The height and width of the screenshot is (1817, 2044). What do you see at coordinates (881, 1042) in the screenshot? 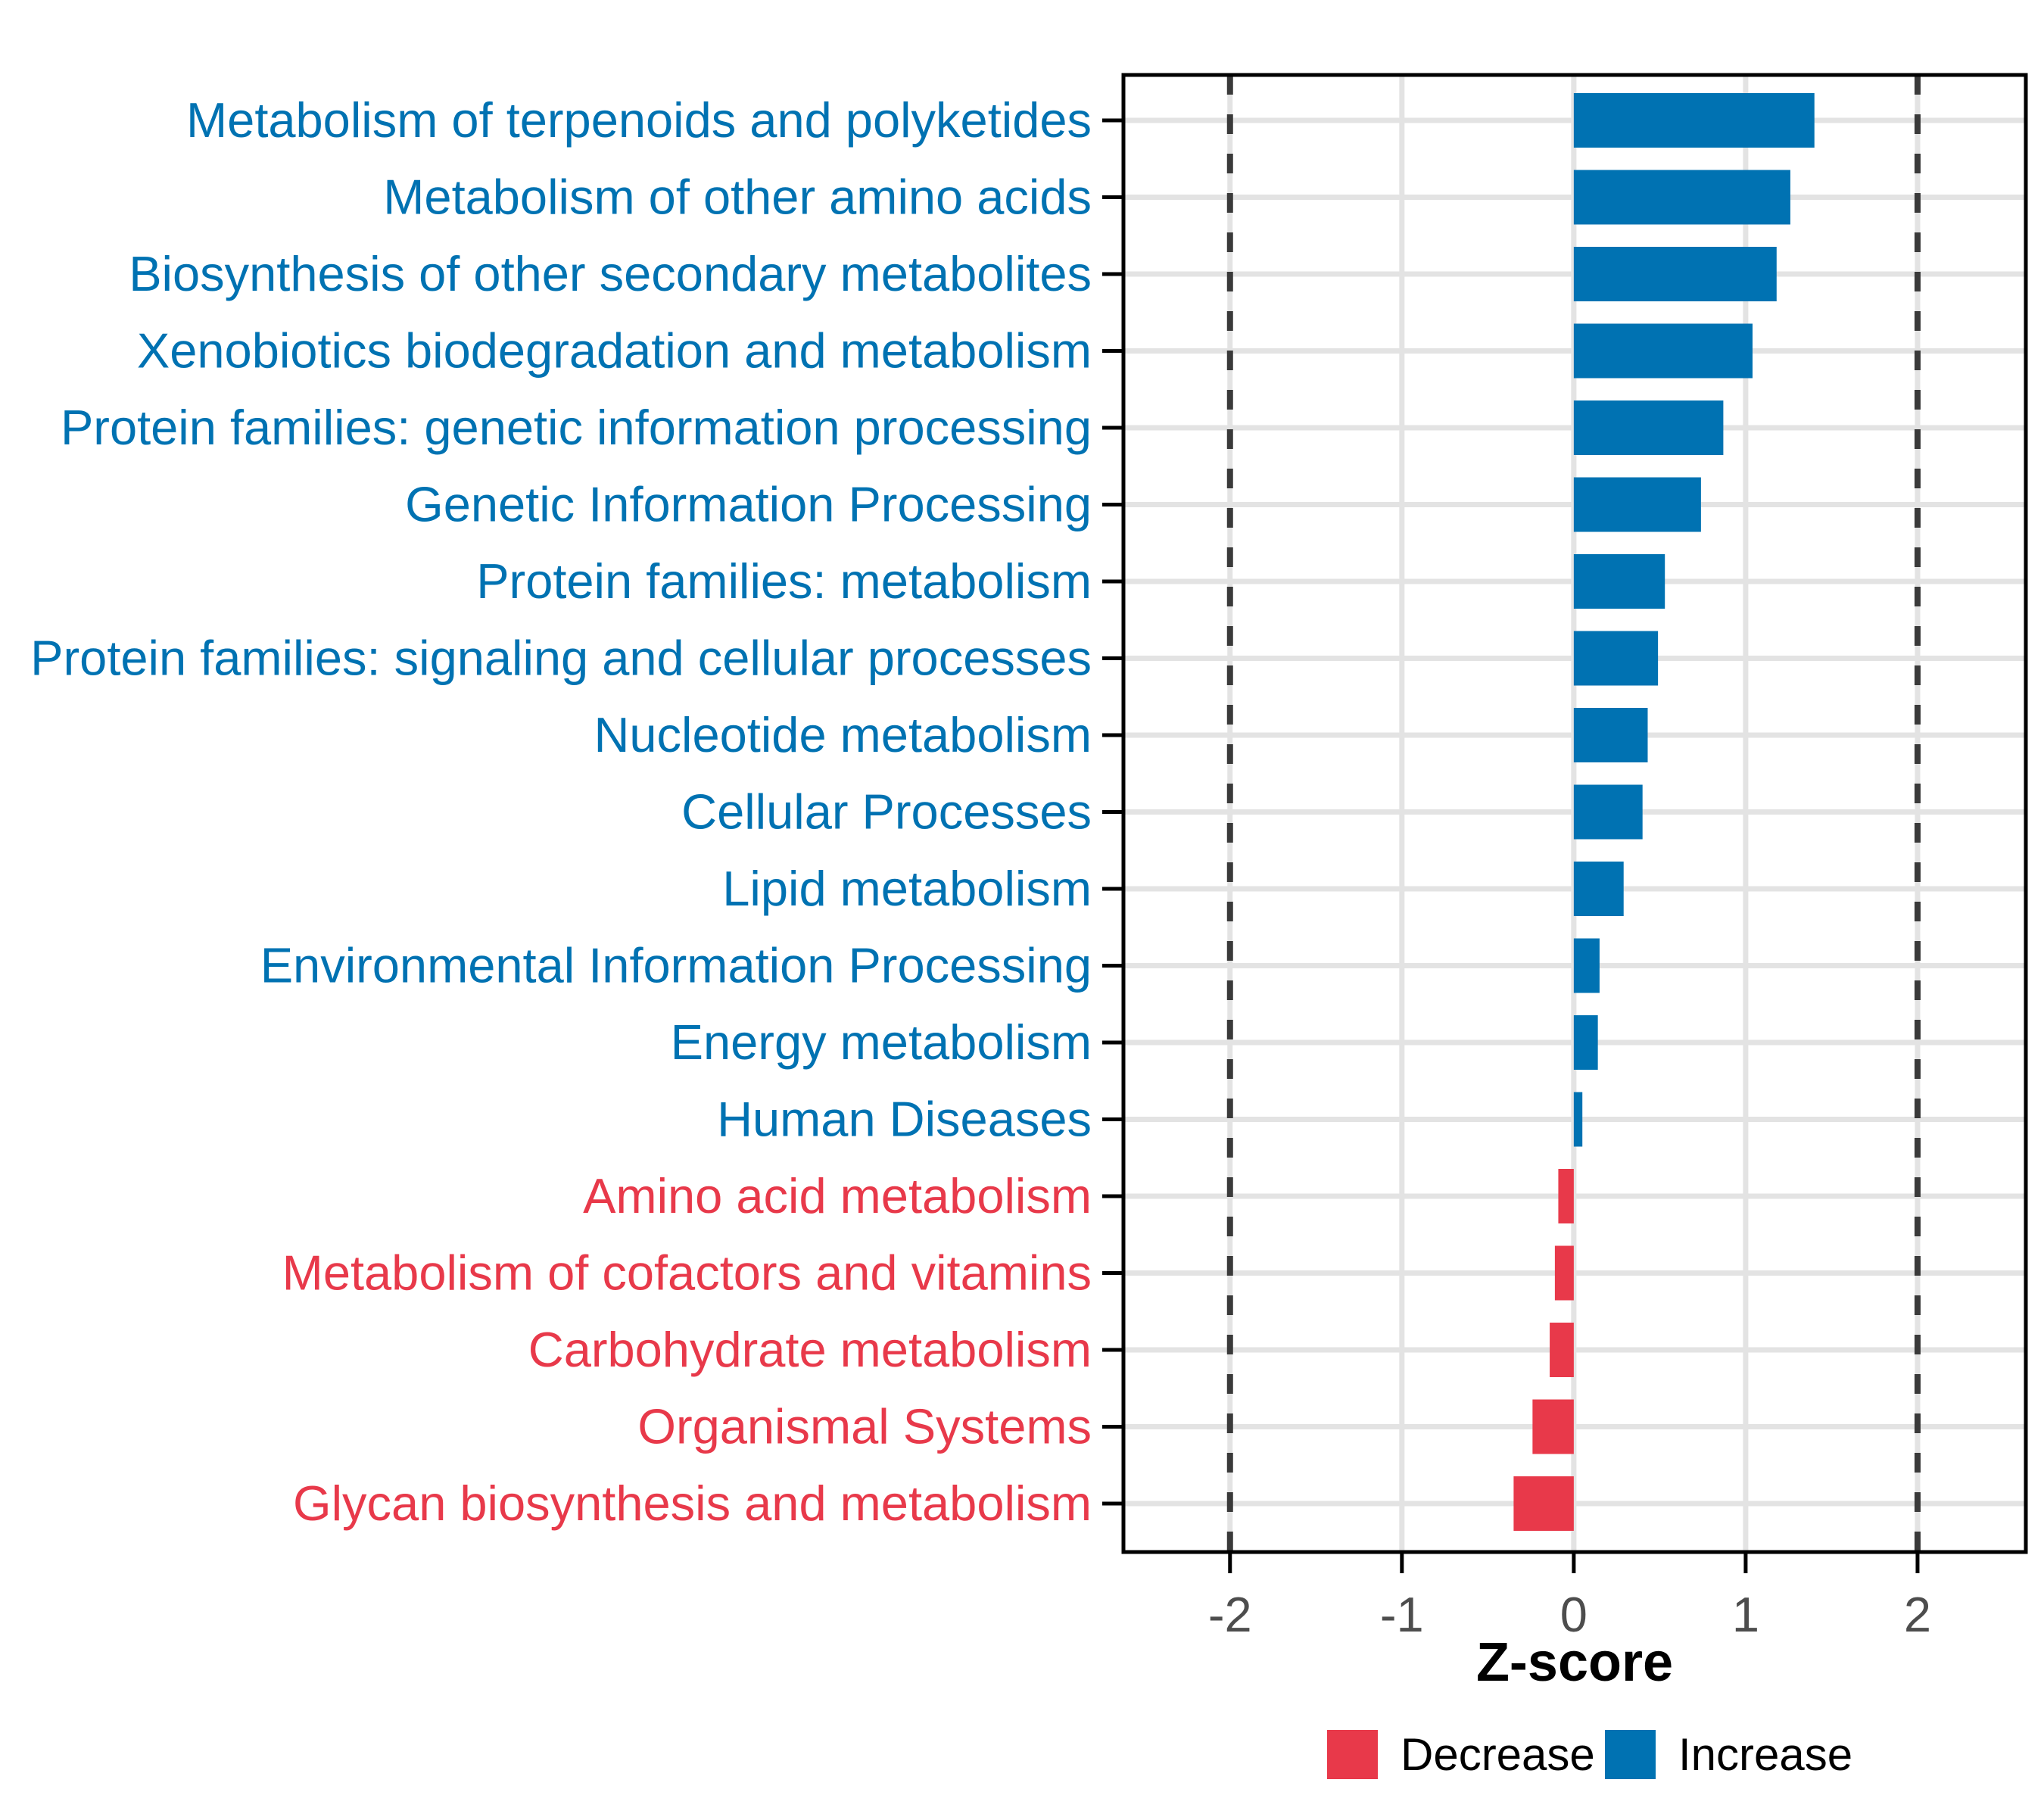
I see `category-label: Energy metabolism` at bounding box center [881, 1042].